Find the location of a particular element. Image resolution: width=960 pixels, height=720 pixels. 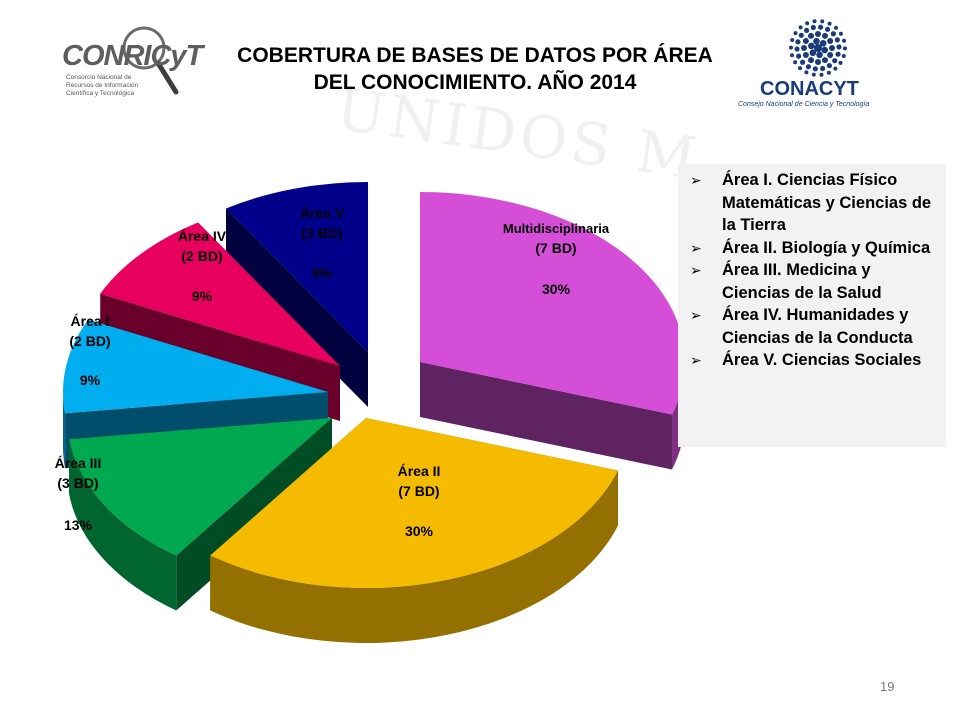

magnifier-icon is located at coordinates (150, 60).